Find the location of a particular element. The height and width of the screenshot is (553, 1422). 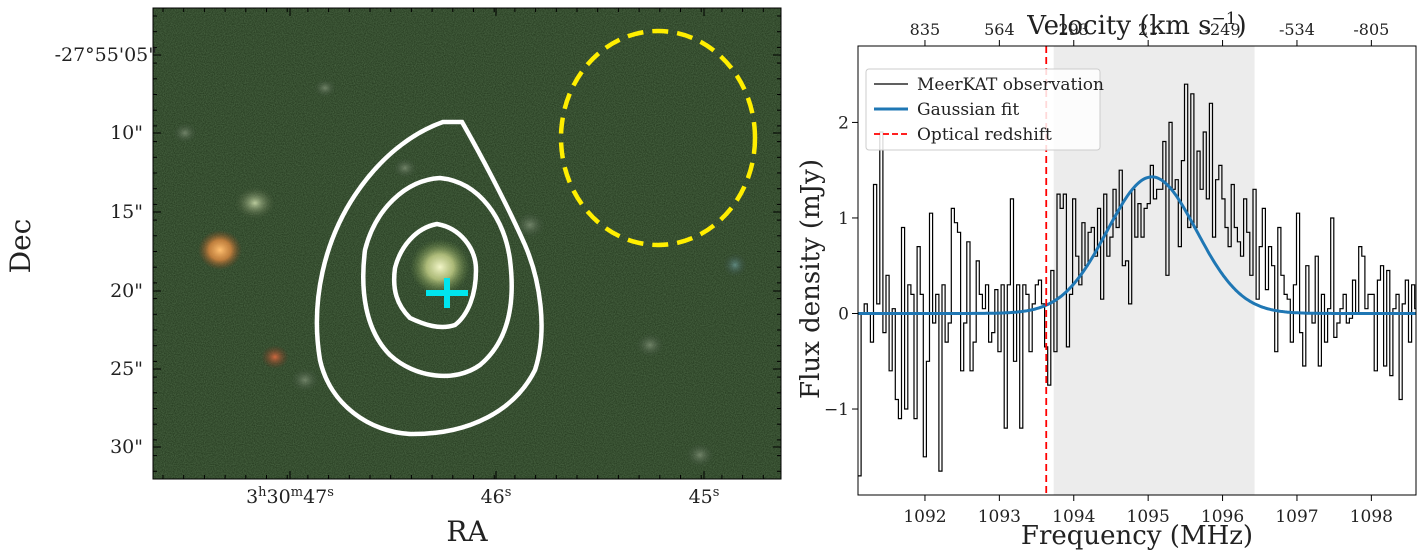

dec-tick-label: -27°55'05" is located at coordinates (106, 55).